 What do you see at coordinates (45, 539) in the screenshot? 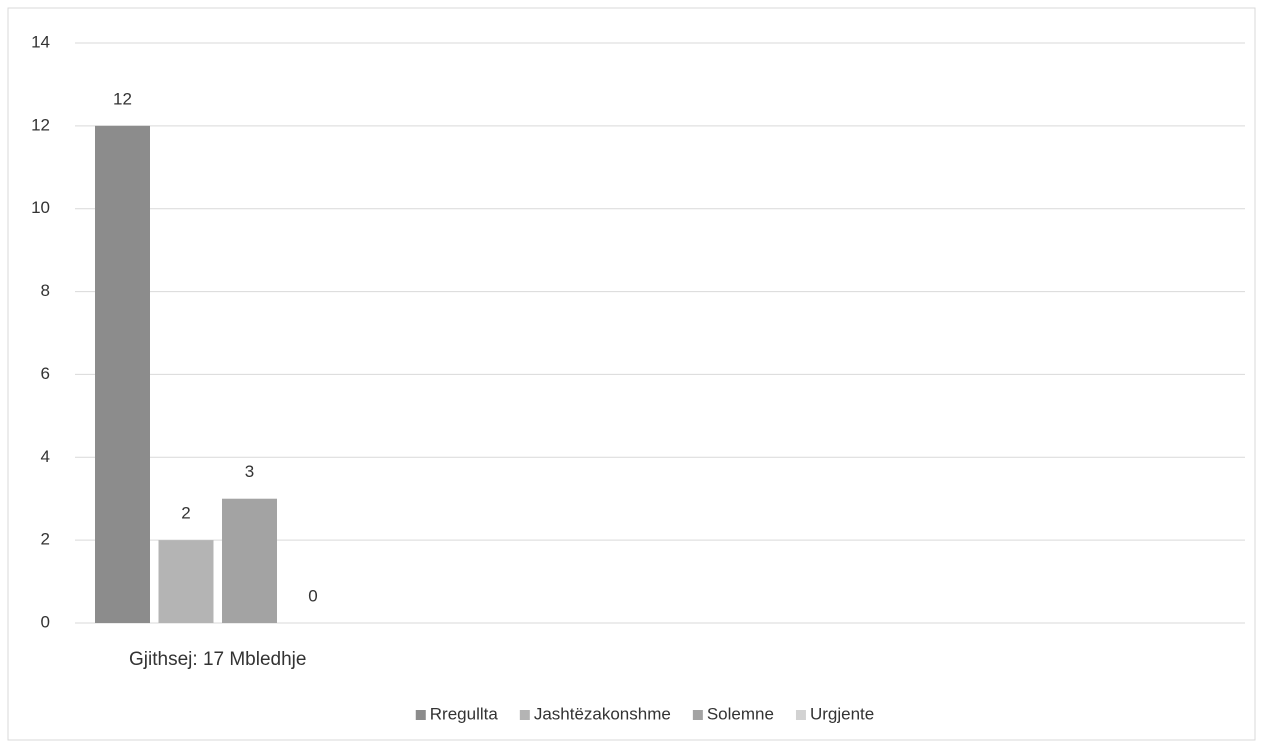
I see `y-tick-label: 2` at bounding box center [45, 539].